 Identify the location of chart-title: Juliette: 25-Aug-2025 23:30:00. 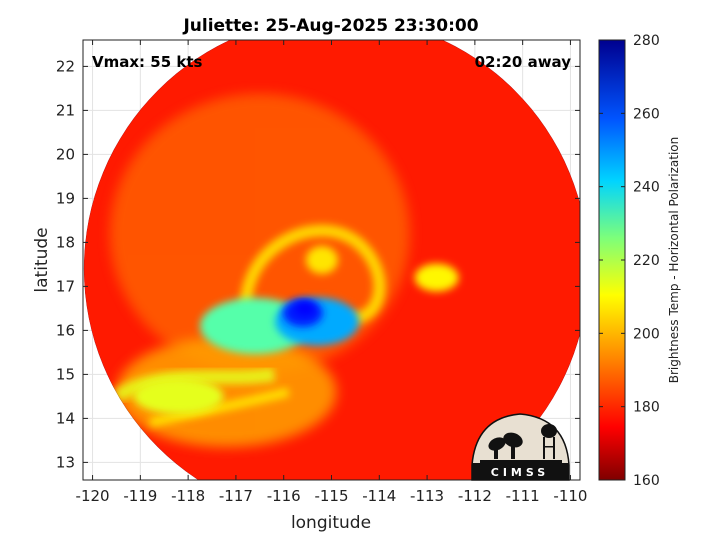
(330, 26).